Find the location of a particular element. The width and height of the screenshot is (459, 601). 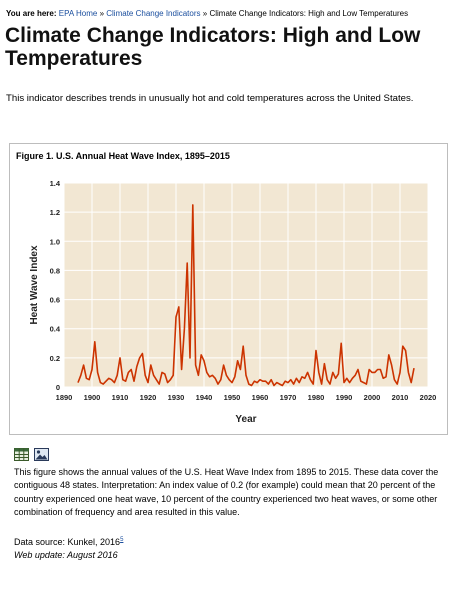

y-tick-label: 0.4 is located at coordinates (55, 329).